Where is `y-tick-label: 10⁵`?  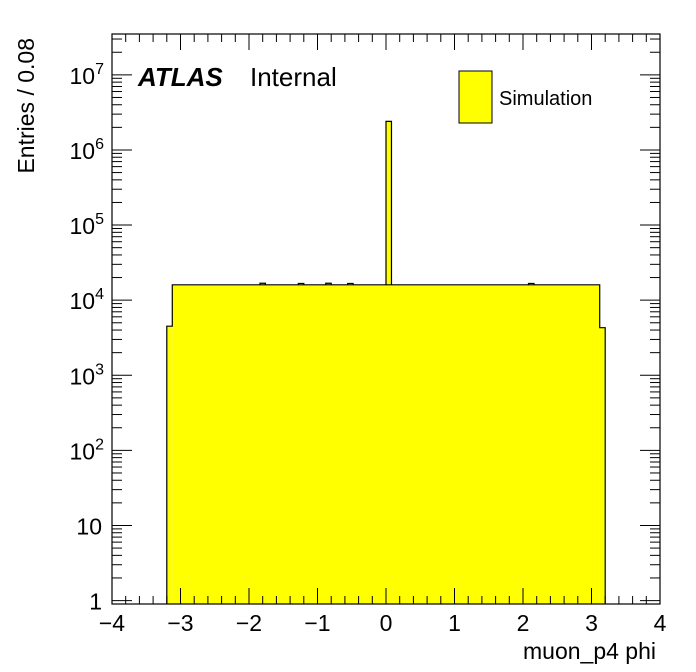 y-tick-label: 10⁵ is located at coordinates (87, 225).